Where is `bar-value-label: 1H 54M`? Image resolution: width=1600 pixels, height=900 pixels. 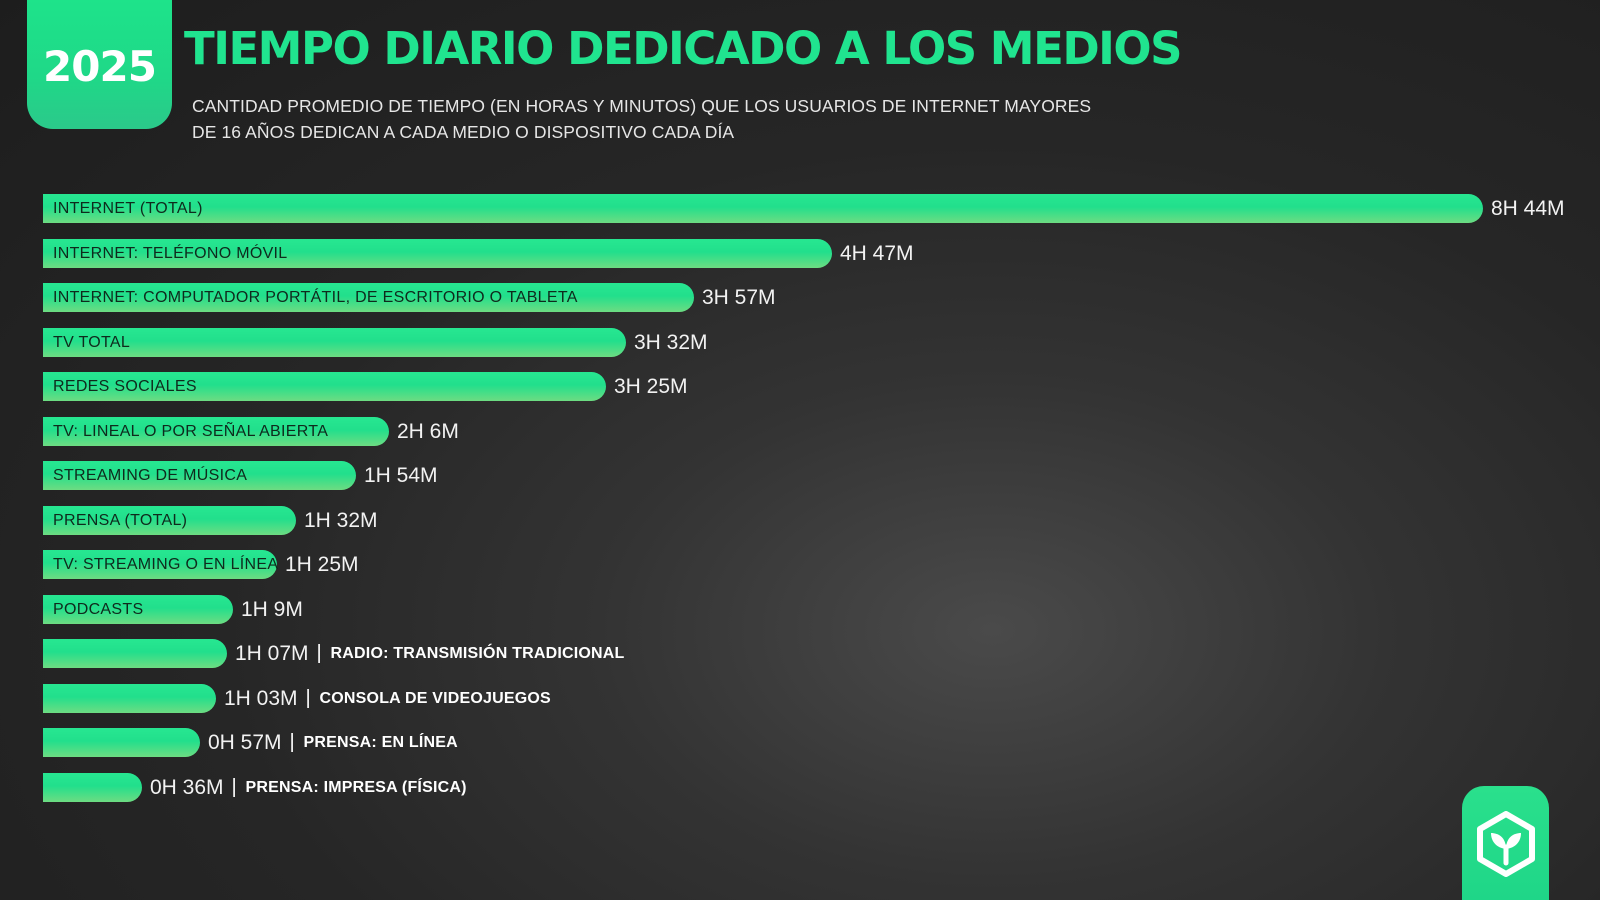 bar-value-label: 1H 54M is located at coordinates (401, 475).